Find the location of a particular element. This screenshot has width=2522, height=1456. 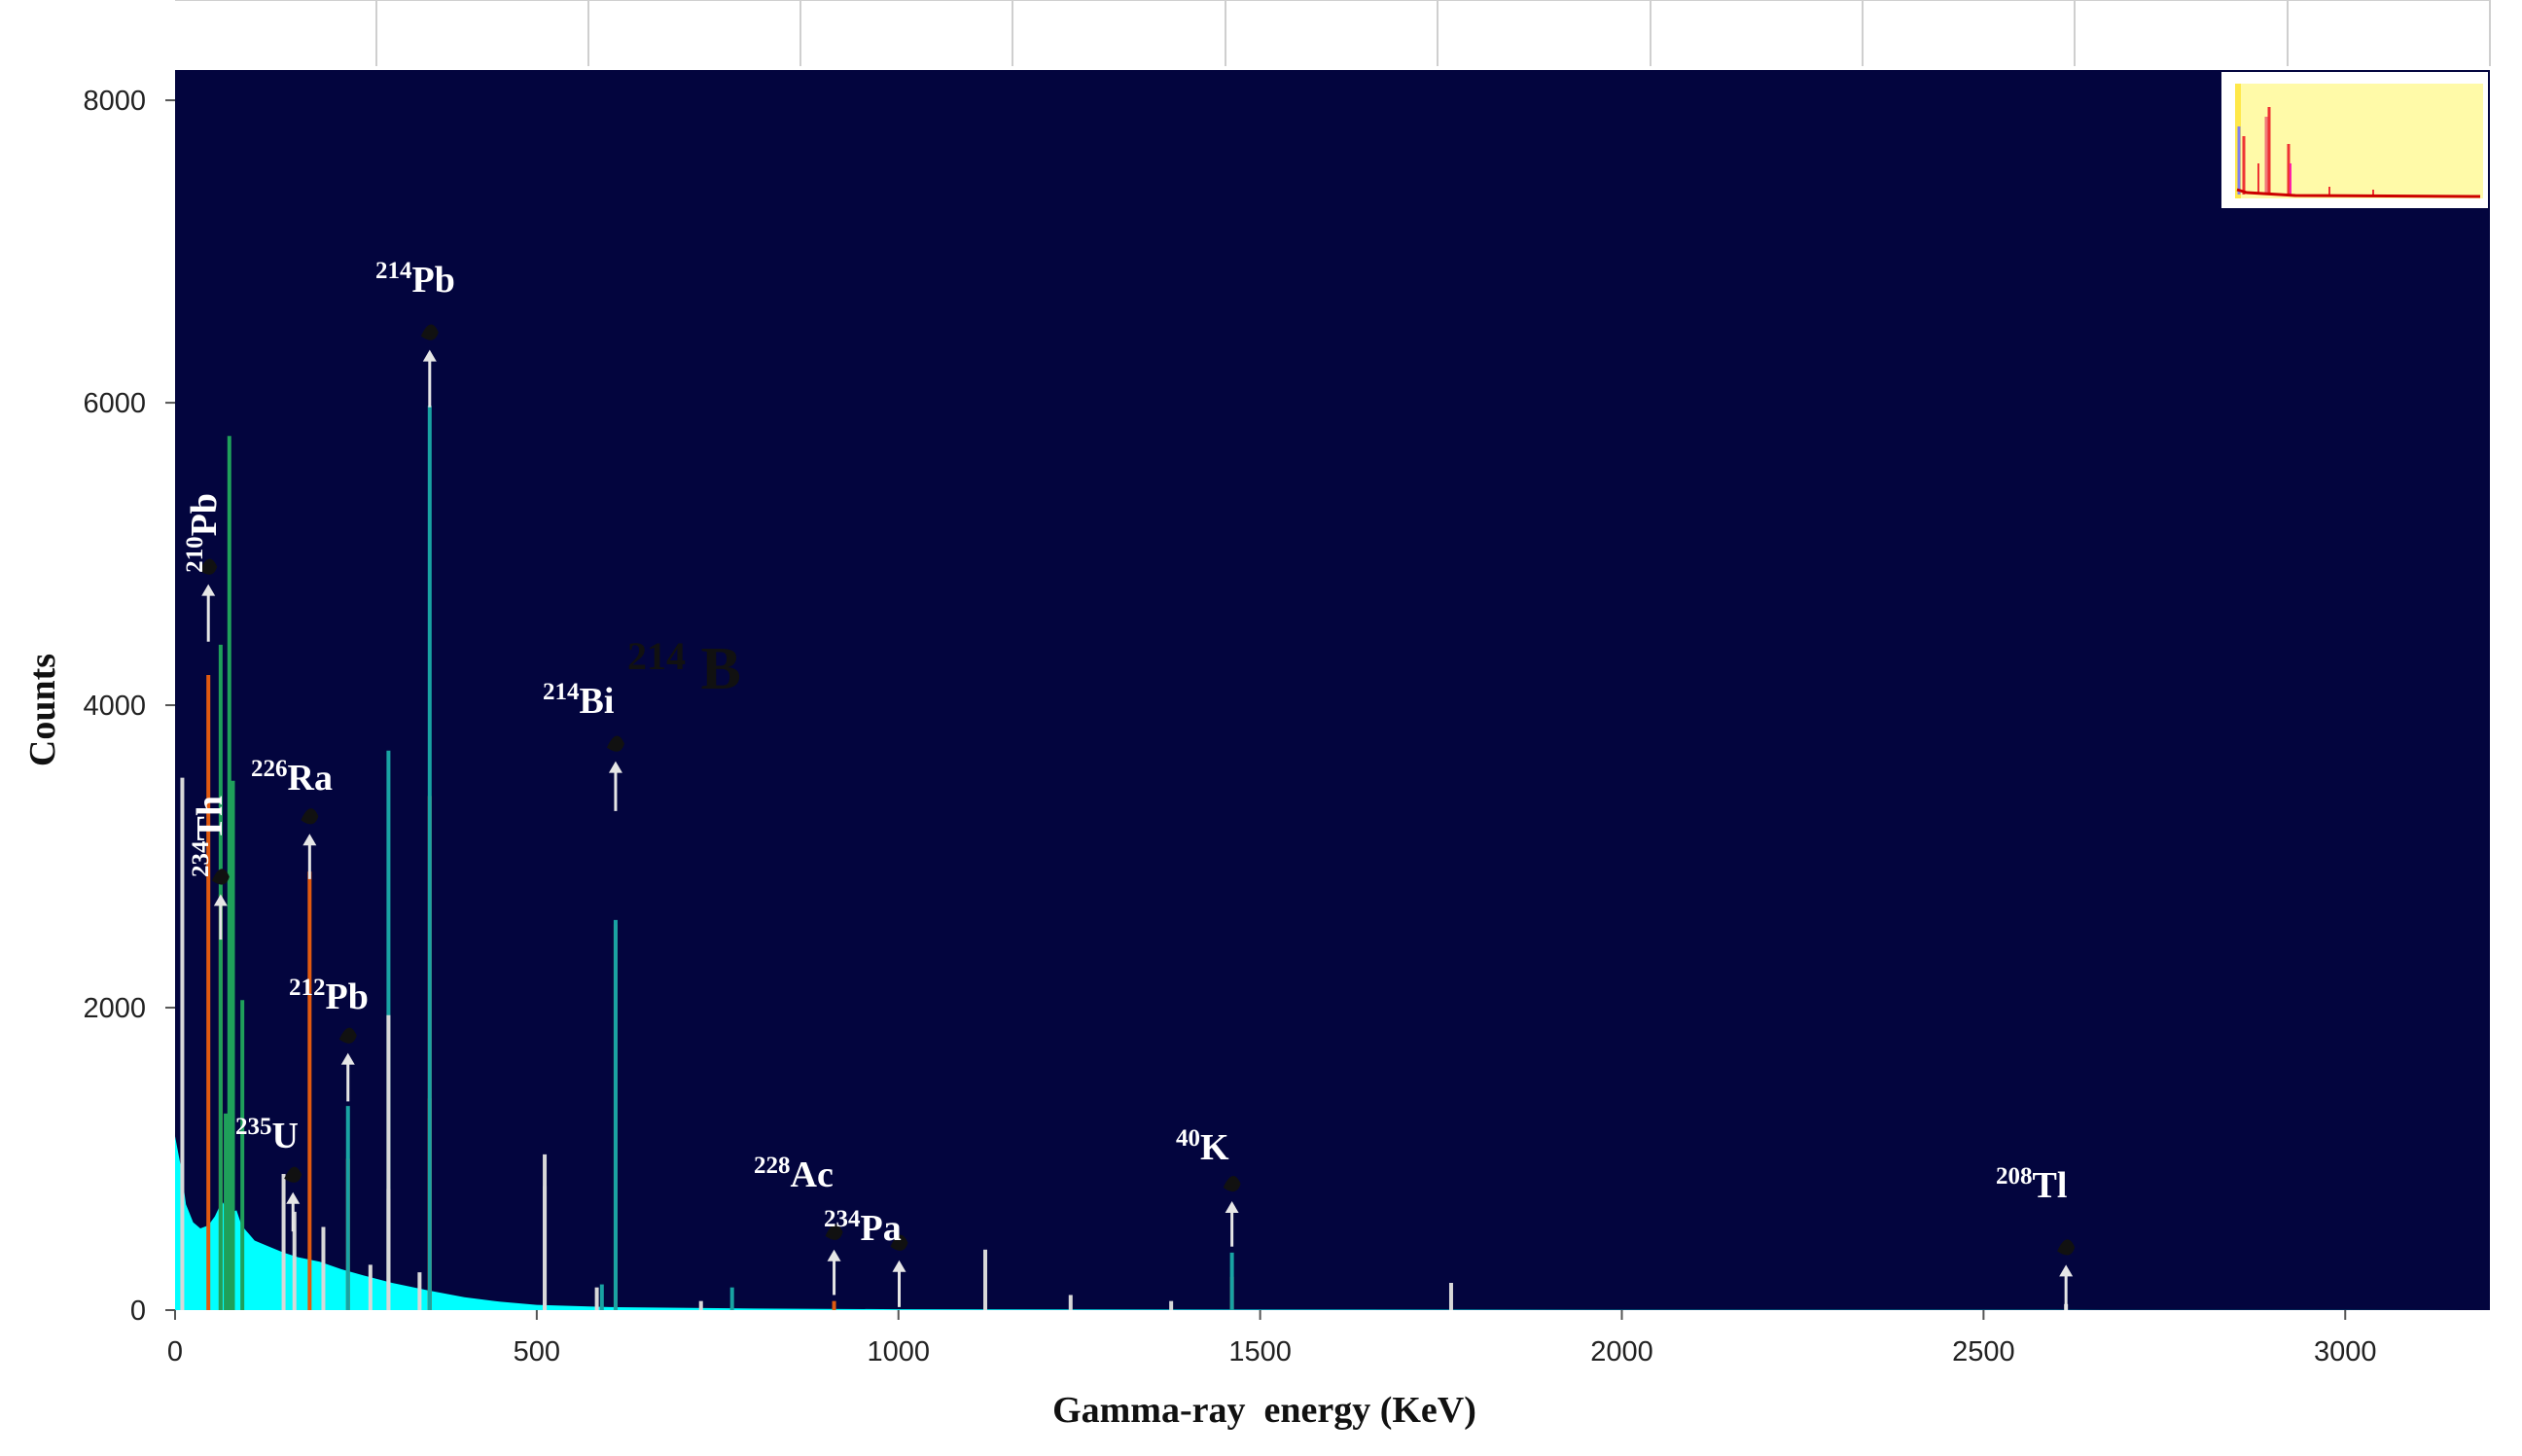

overlay-symbol: B is located at coordinates (721, 669).